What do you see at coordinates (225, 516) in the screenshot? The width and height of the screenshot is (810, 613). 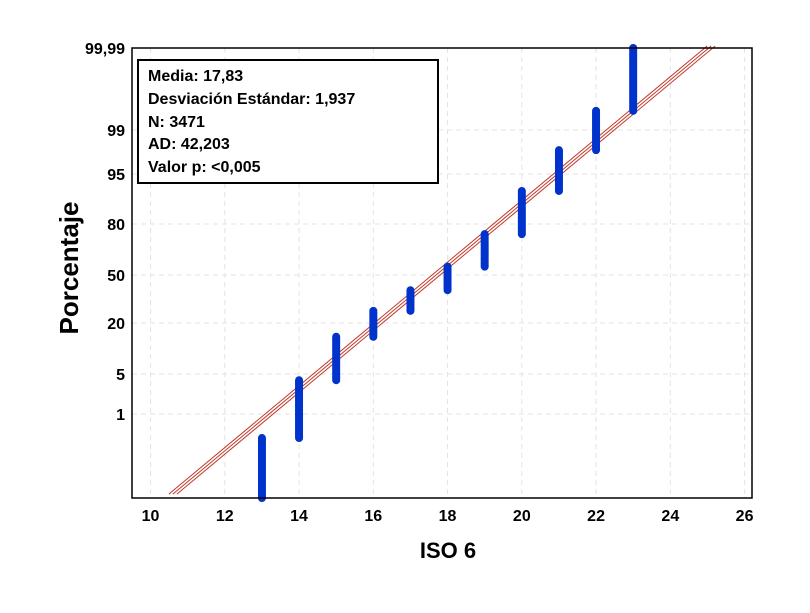 I see `x-tick-label-1: 12` at bounding box center [225, 516].